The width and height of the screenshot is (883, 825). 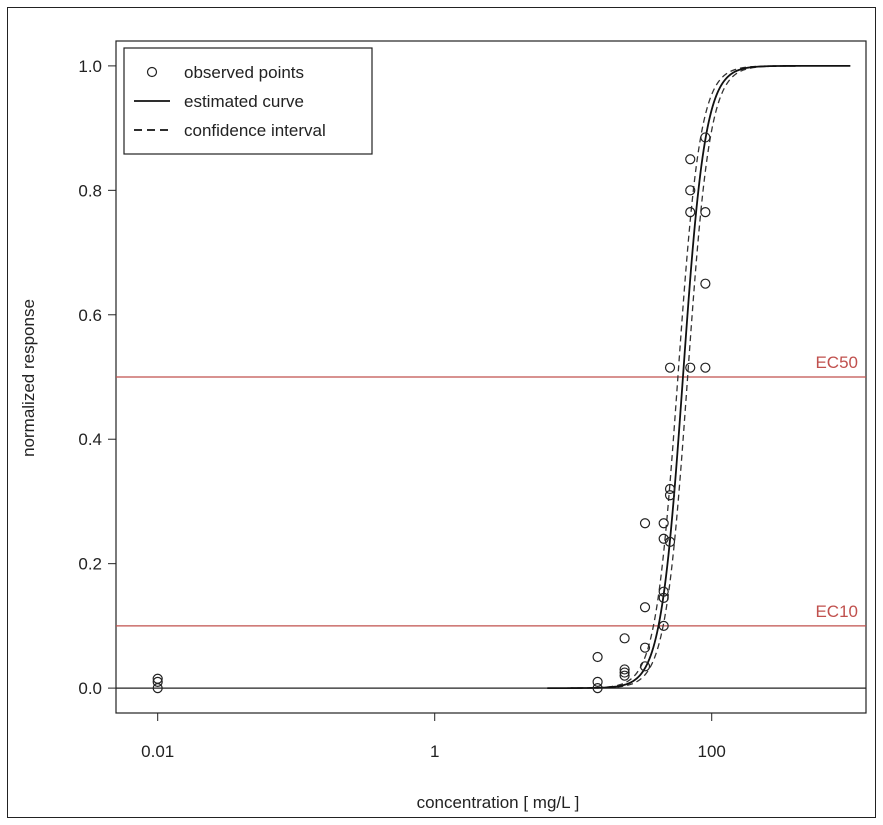 I want to click on y-axis-label: normalized response, so click(x=28, y=378).